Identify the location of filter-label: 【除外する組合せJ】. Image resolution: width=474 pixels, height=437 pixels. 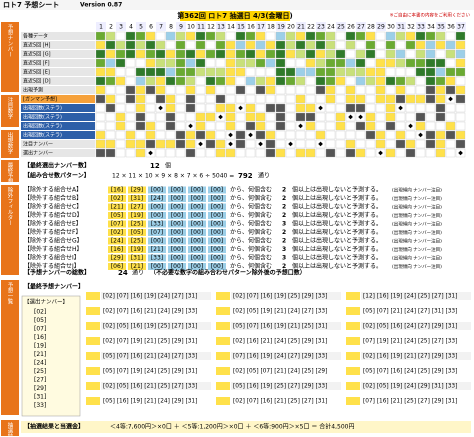
(52, 266).